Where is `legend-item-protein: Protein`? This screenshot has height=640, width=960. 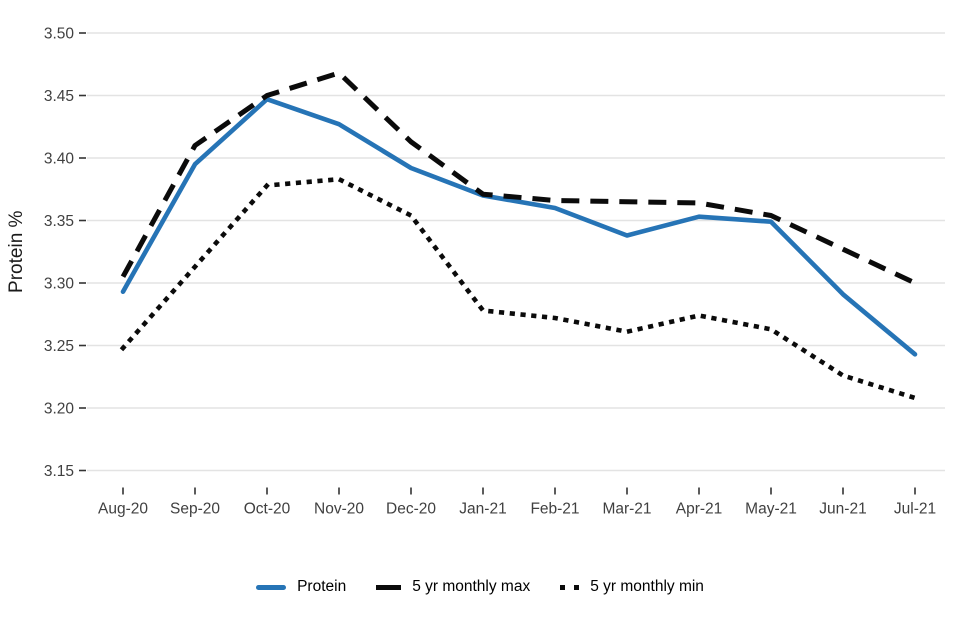
legend-item-protein: Protein is located at coordinates (301, 587).